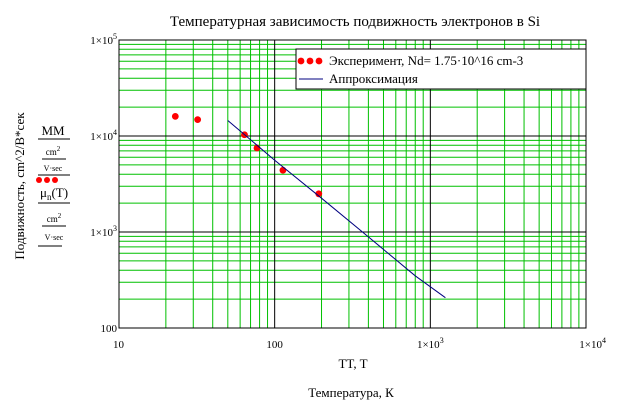 The width and height of the screenshot is (636, 404). What do you see at coordinates (53, 130) in the screenshot?
I see `y-expr-upper-num: MM` at bounding box center [53, 130].